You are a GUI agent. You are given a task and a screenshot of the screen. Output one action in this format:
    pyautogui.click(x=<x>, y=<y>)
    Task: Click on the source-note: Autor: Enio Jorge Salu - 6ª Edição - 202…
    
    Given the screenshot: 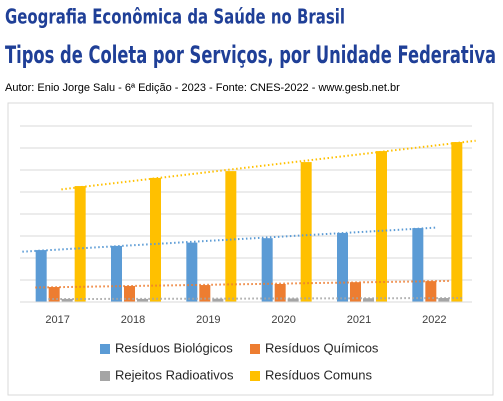 What is the action you would take?
    pyautogui.click(x=202, y=88)
    